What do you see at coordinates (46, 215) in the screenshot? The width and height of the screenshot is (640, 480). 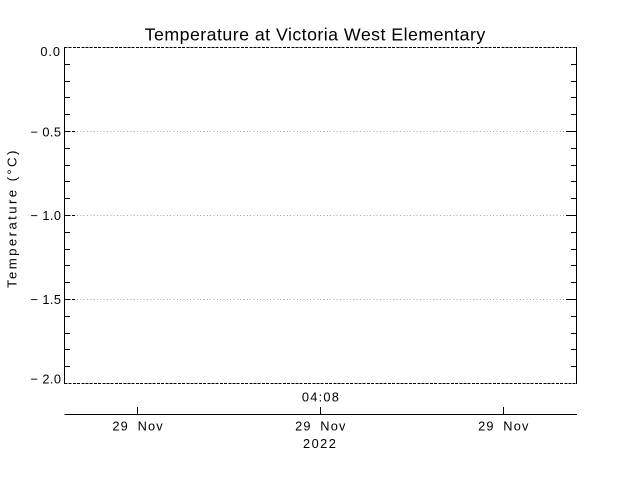 I see `svg-text: −1.0` at bounding box center [46, 215].